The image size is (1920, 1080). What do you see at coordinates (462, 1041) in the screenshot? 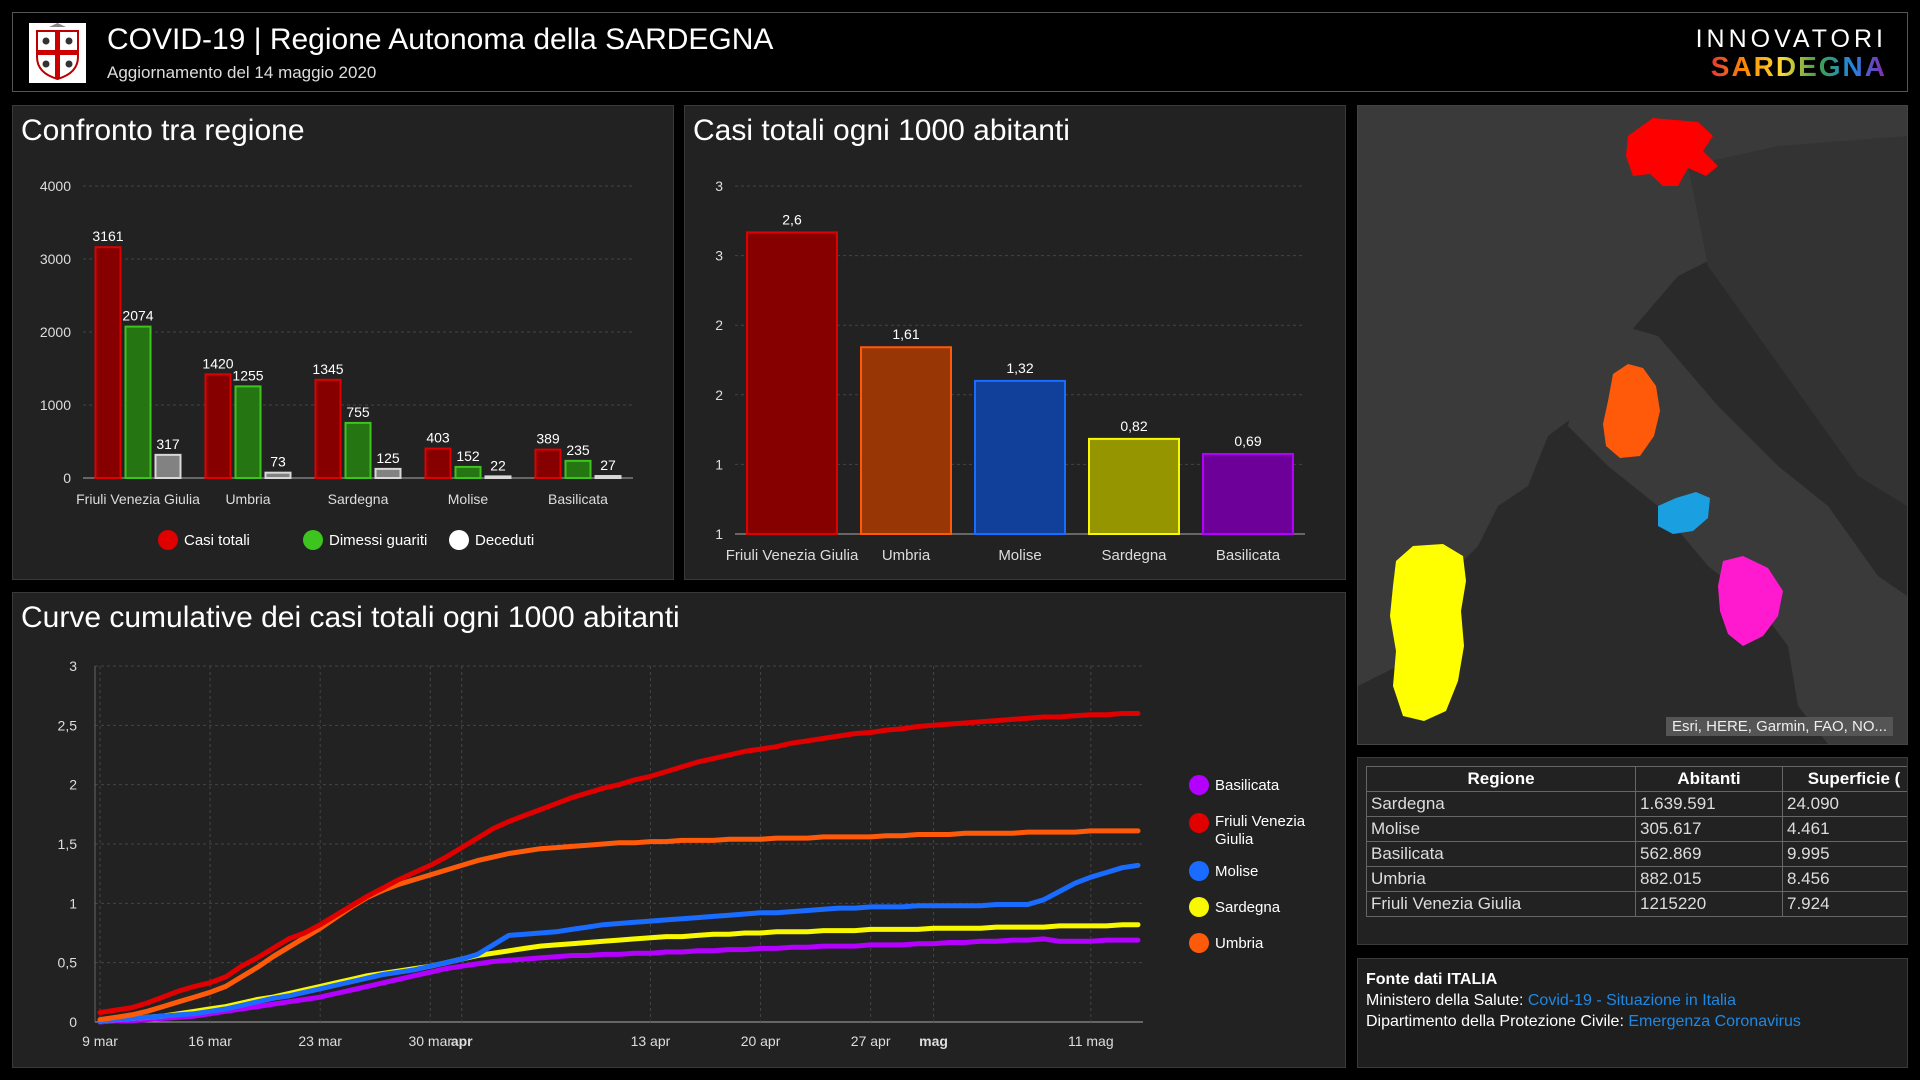
I see `x-tick-label: apr` at bounding box center [462, 1041].